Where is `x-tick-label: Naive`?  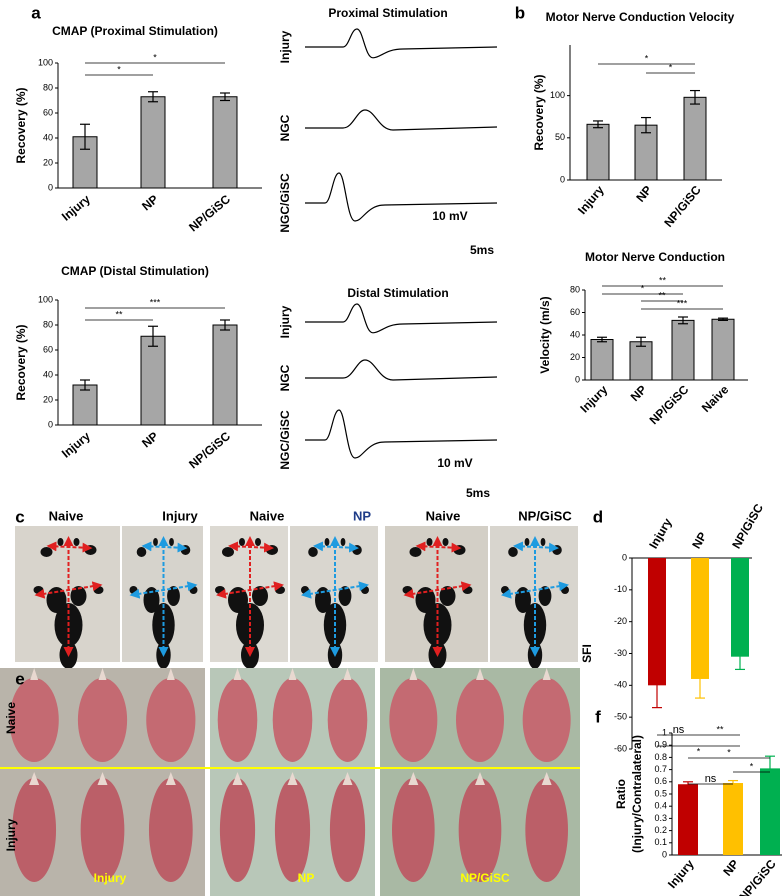 x-tick-label: Naive is located at coordinates (715, 398).